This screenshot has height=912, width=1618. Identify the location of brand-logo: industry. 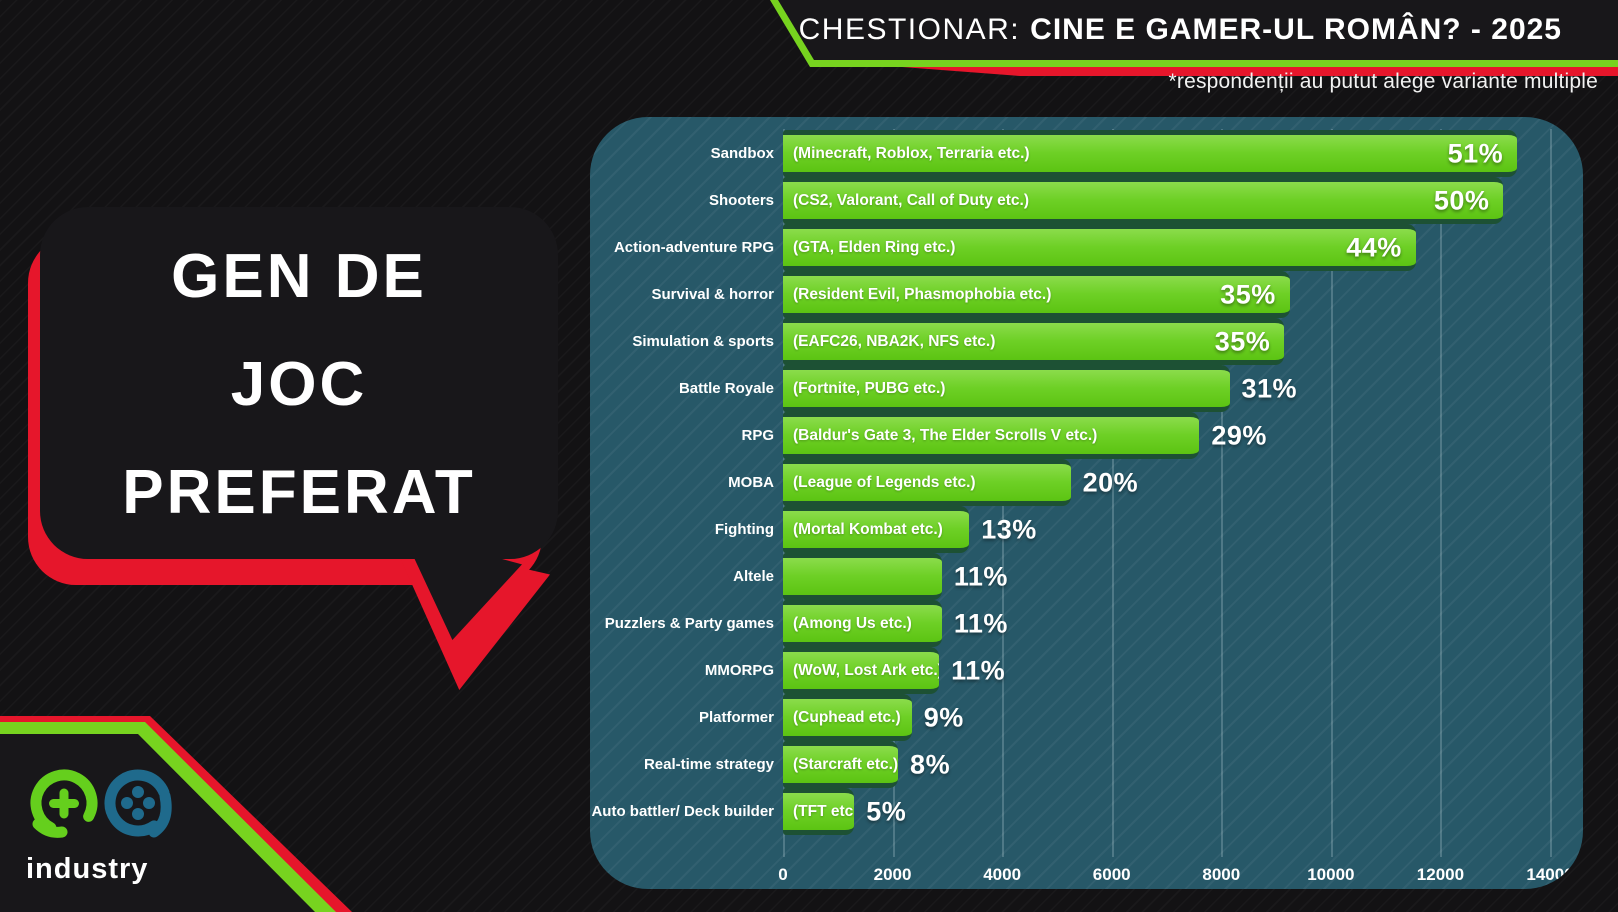
(121, 826).